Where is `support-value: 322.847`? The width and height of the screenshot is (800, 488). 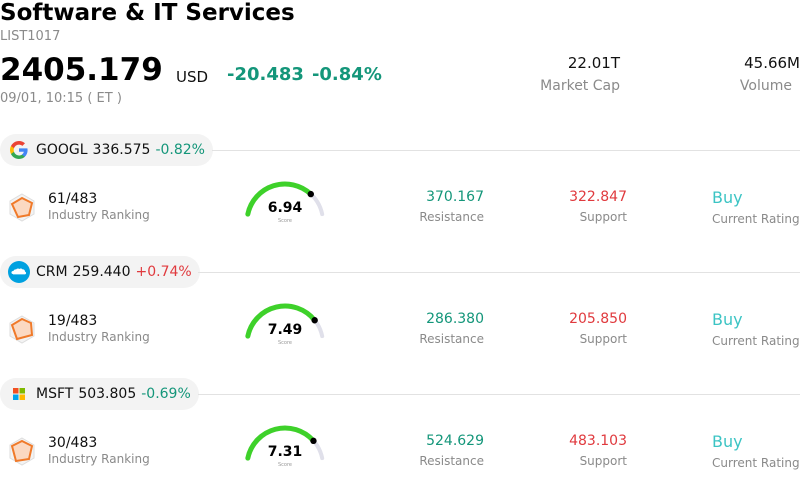 support-value: 322.847 is located at coordinates (598, 197).